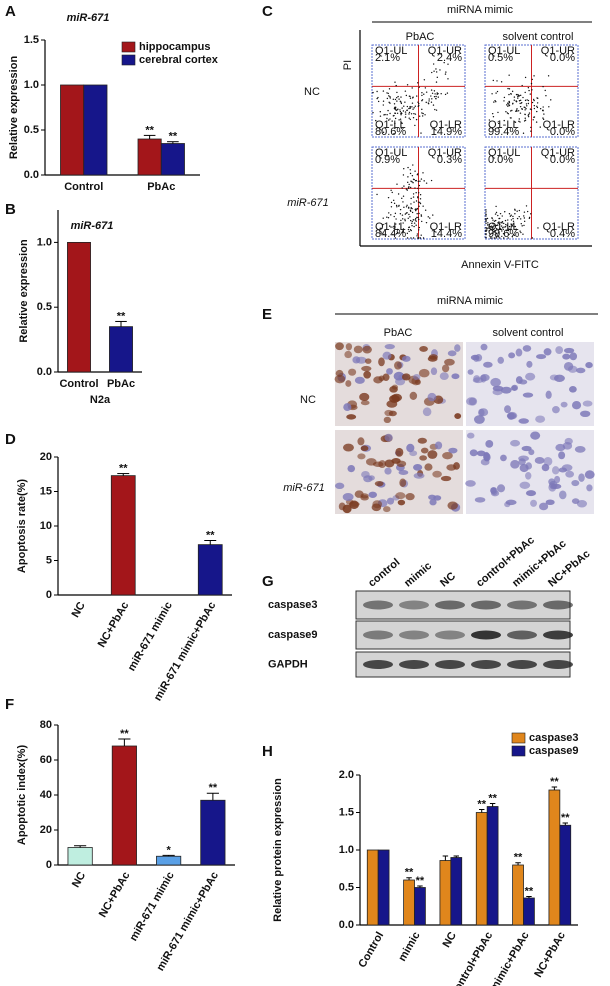 The width and height of the screenshot is (610, 986). What do you see at coordinates (558, 153) in the screenshot?
I see `quadrant-name: Q1-UR` at bounding box center [558, 153].